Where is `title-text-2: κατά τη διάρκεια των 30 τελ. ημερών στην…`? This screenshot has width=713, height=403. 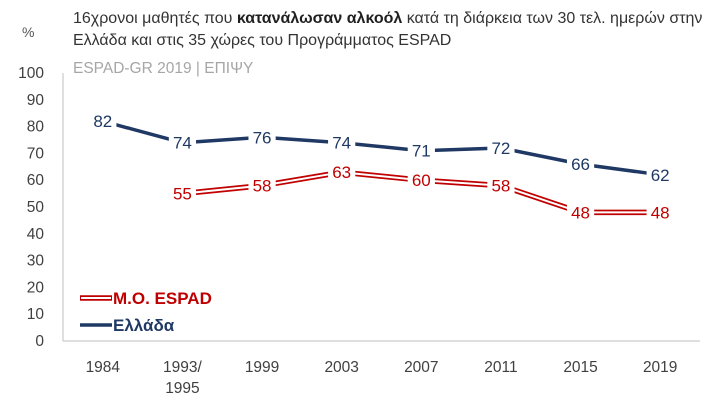
title-text-2: κατά τη διάρκεια των 30 τελ. ημερών στην… is located at coordinates (388, 29).